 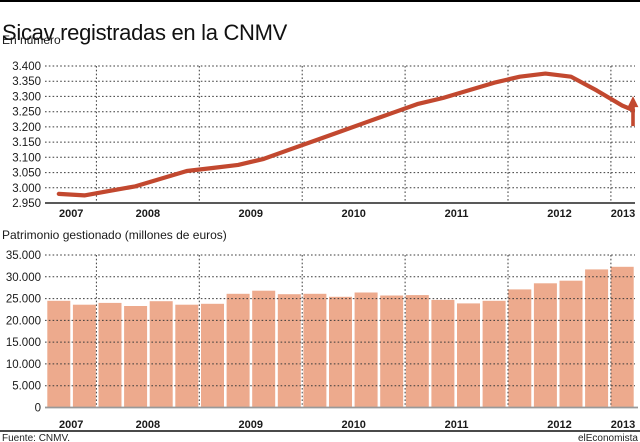 I want to click on svg-text: 3.300, so click(x=26, y=97).